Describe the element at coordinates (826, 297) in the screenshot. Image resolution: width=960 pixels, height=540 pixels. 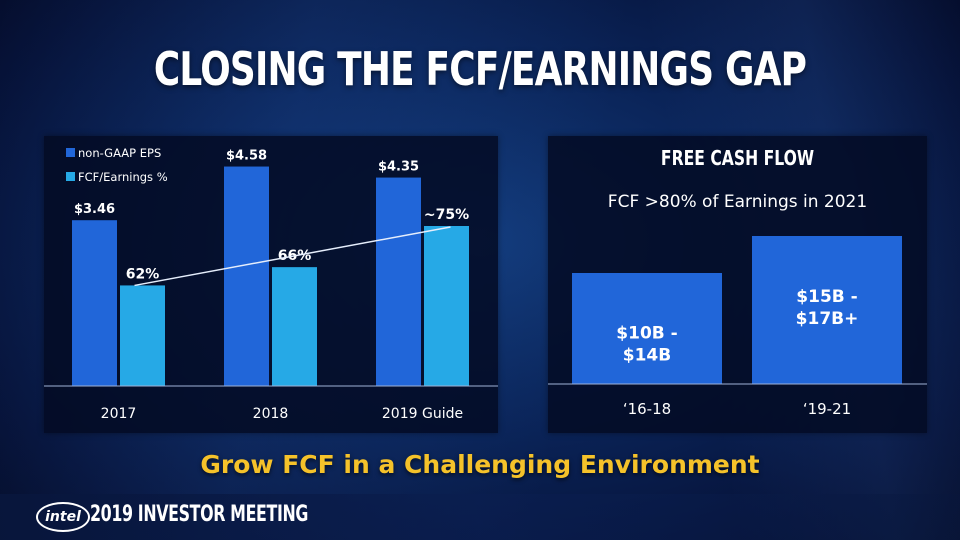
I see `fcf-range-label: $15B -` at that location.